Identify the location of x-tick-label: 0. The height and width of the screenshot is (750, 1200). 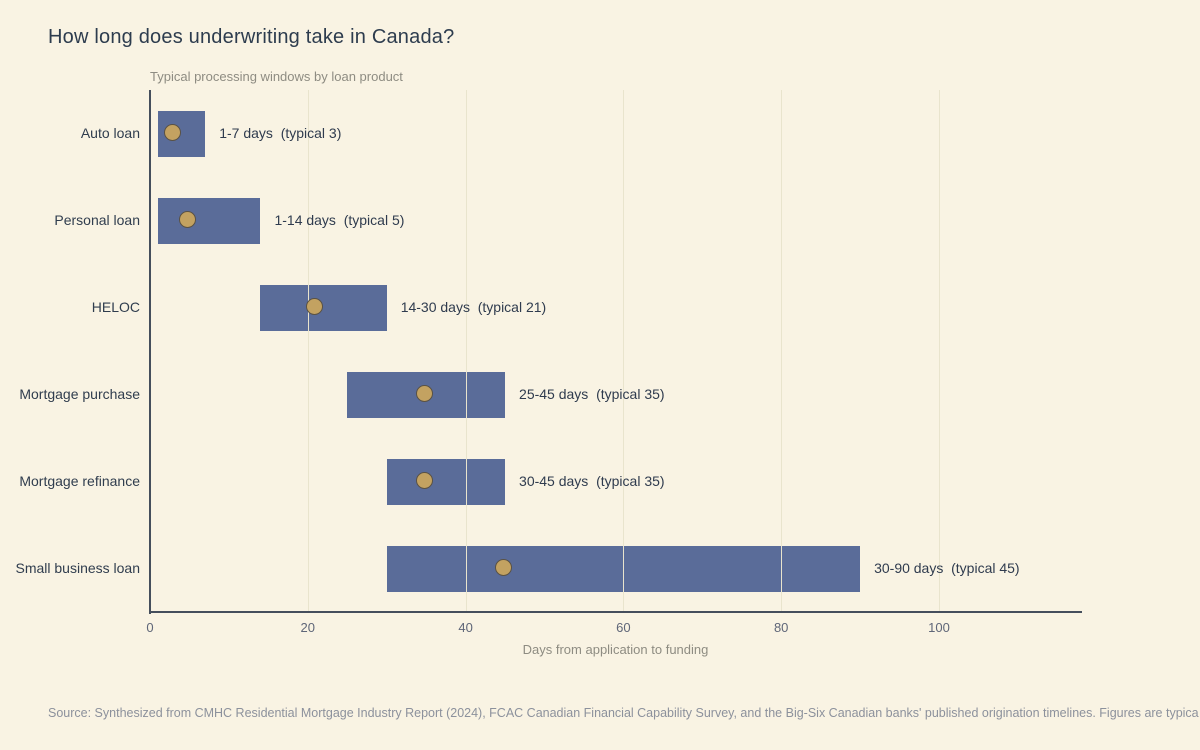
(150, 627).